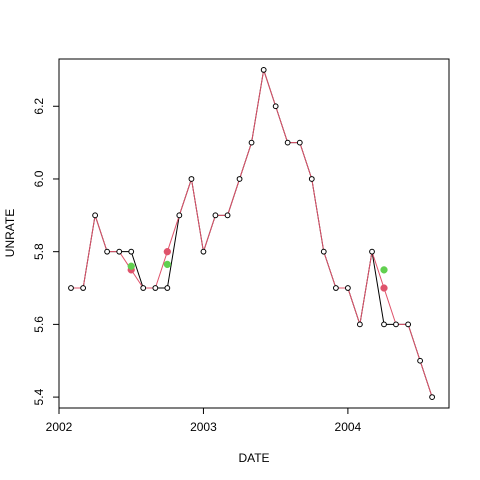  Describe the element at coordinates (253, 458) in the screenshot. I see `x-axis-title: DATE` at that location.